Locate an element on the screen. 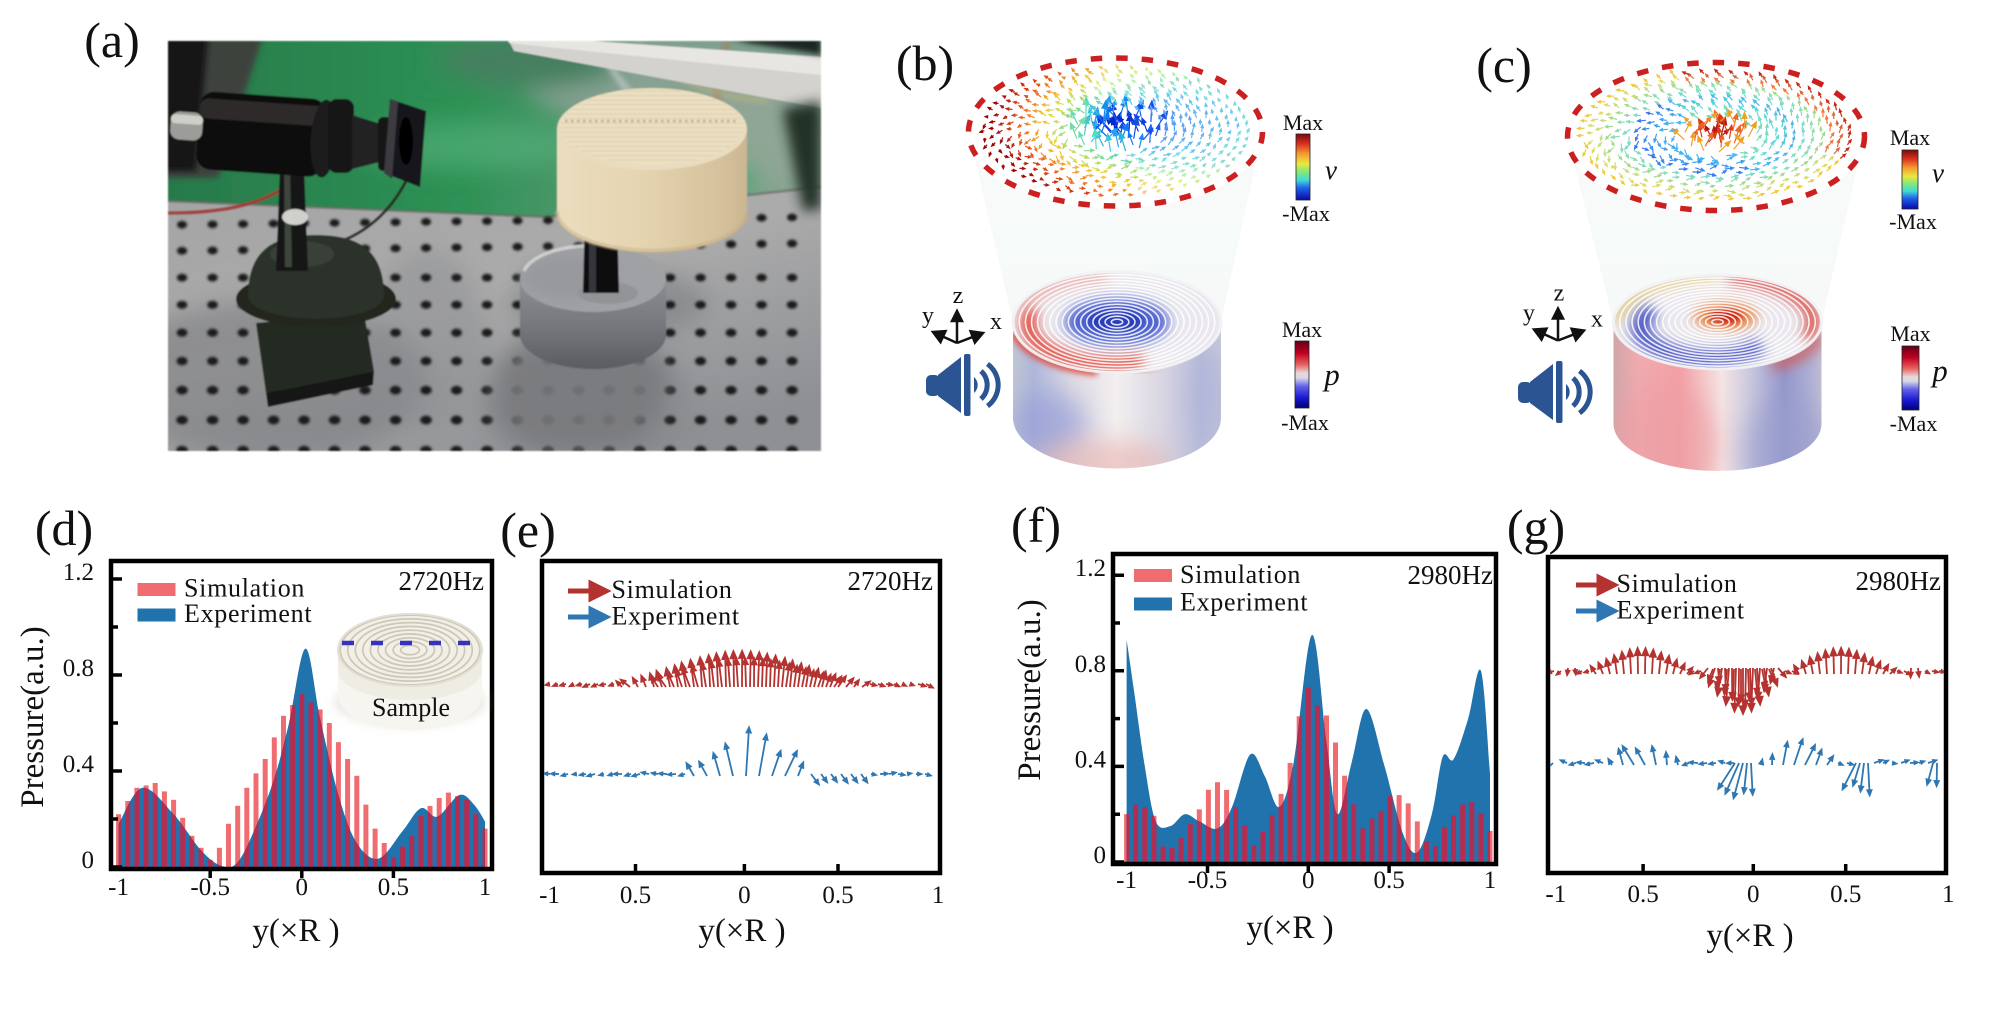 Image resolution: width=2000 pixels, height=1013 pixels. svg-text: (d) is located at coordinates (64, 528).